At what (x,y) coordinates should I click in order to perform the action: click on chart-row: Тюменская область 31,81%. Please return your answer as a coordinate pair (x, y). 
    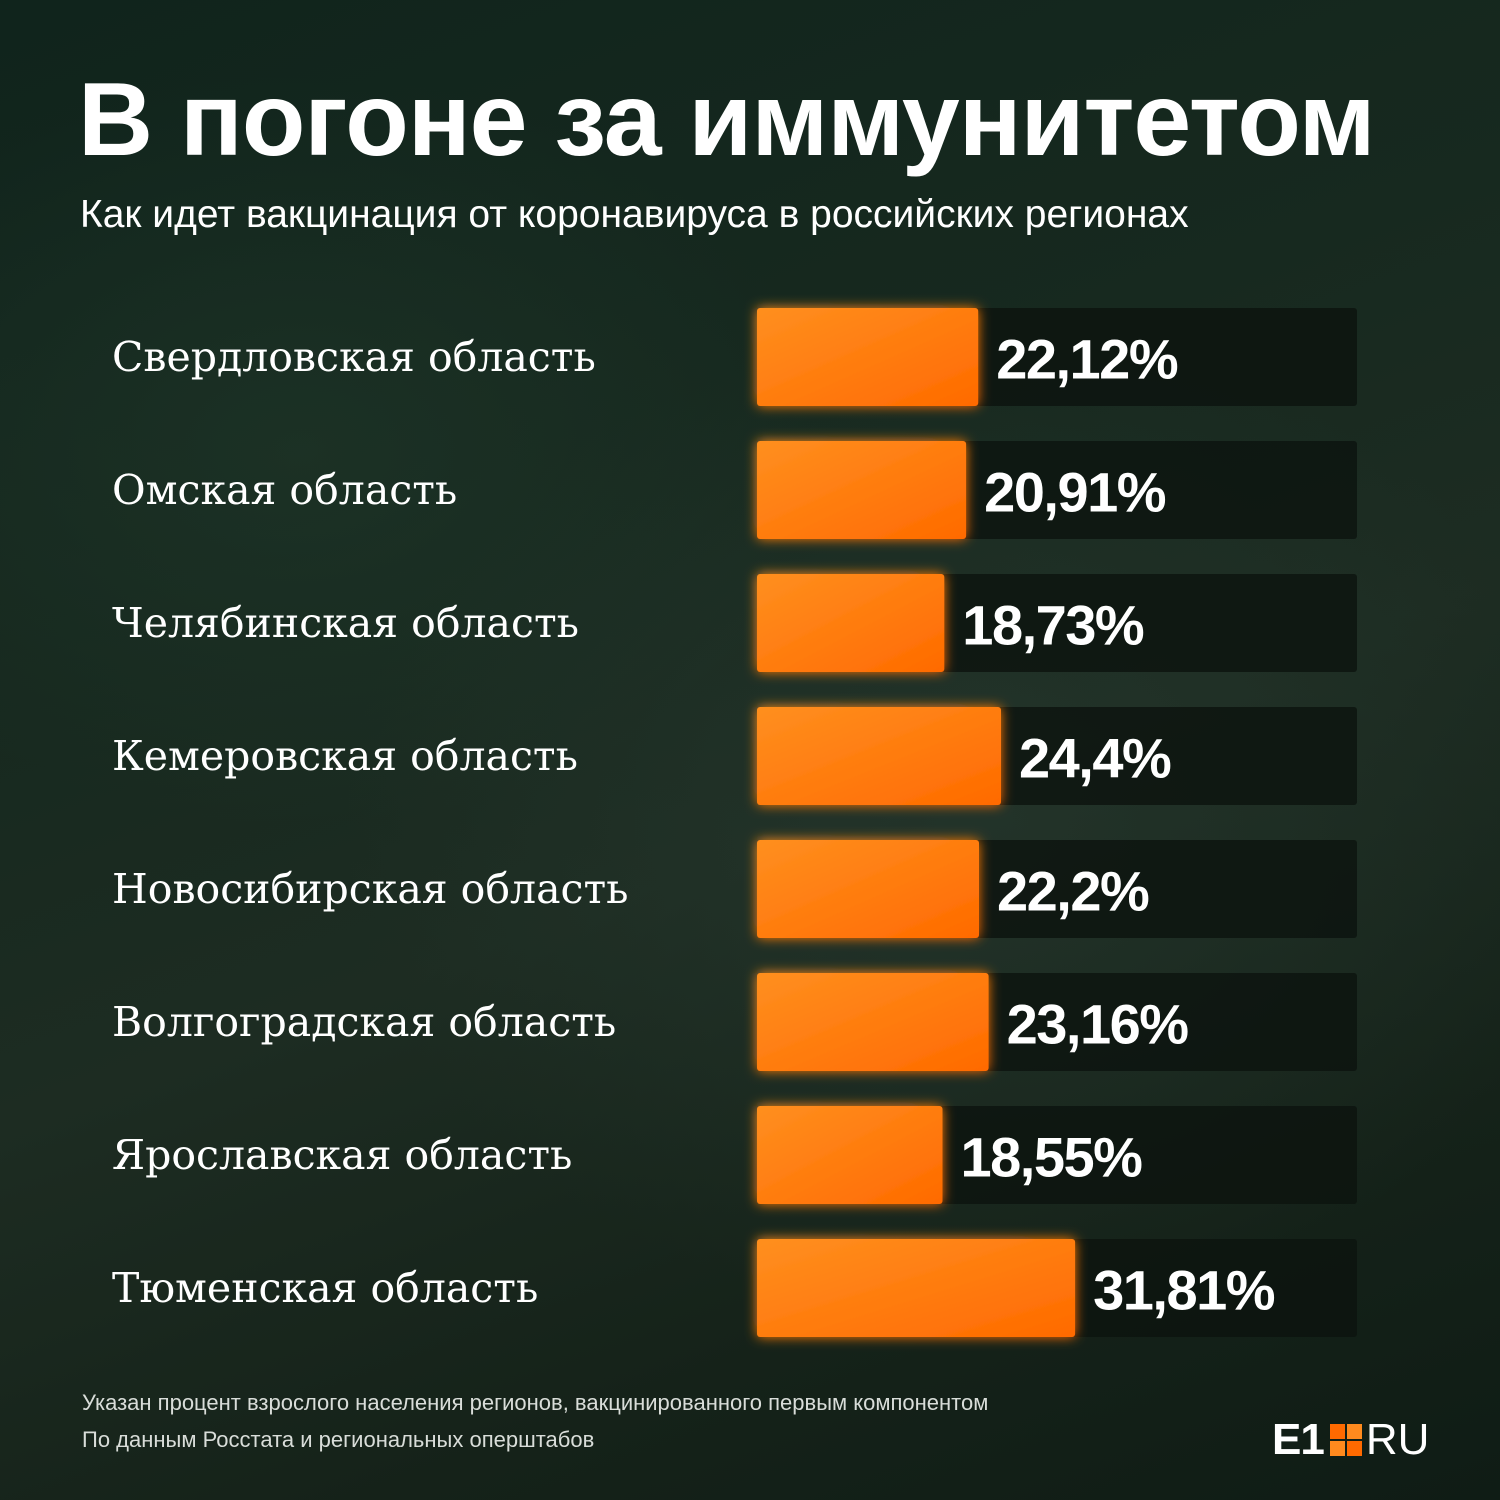
    Looking at the image, I should click on (734, 1288).